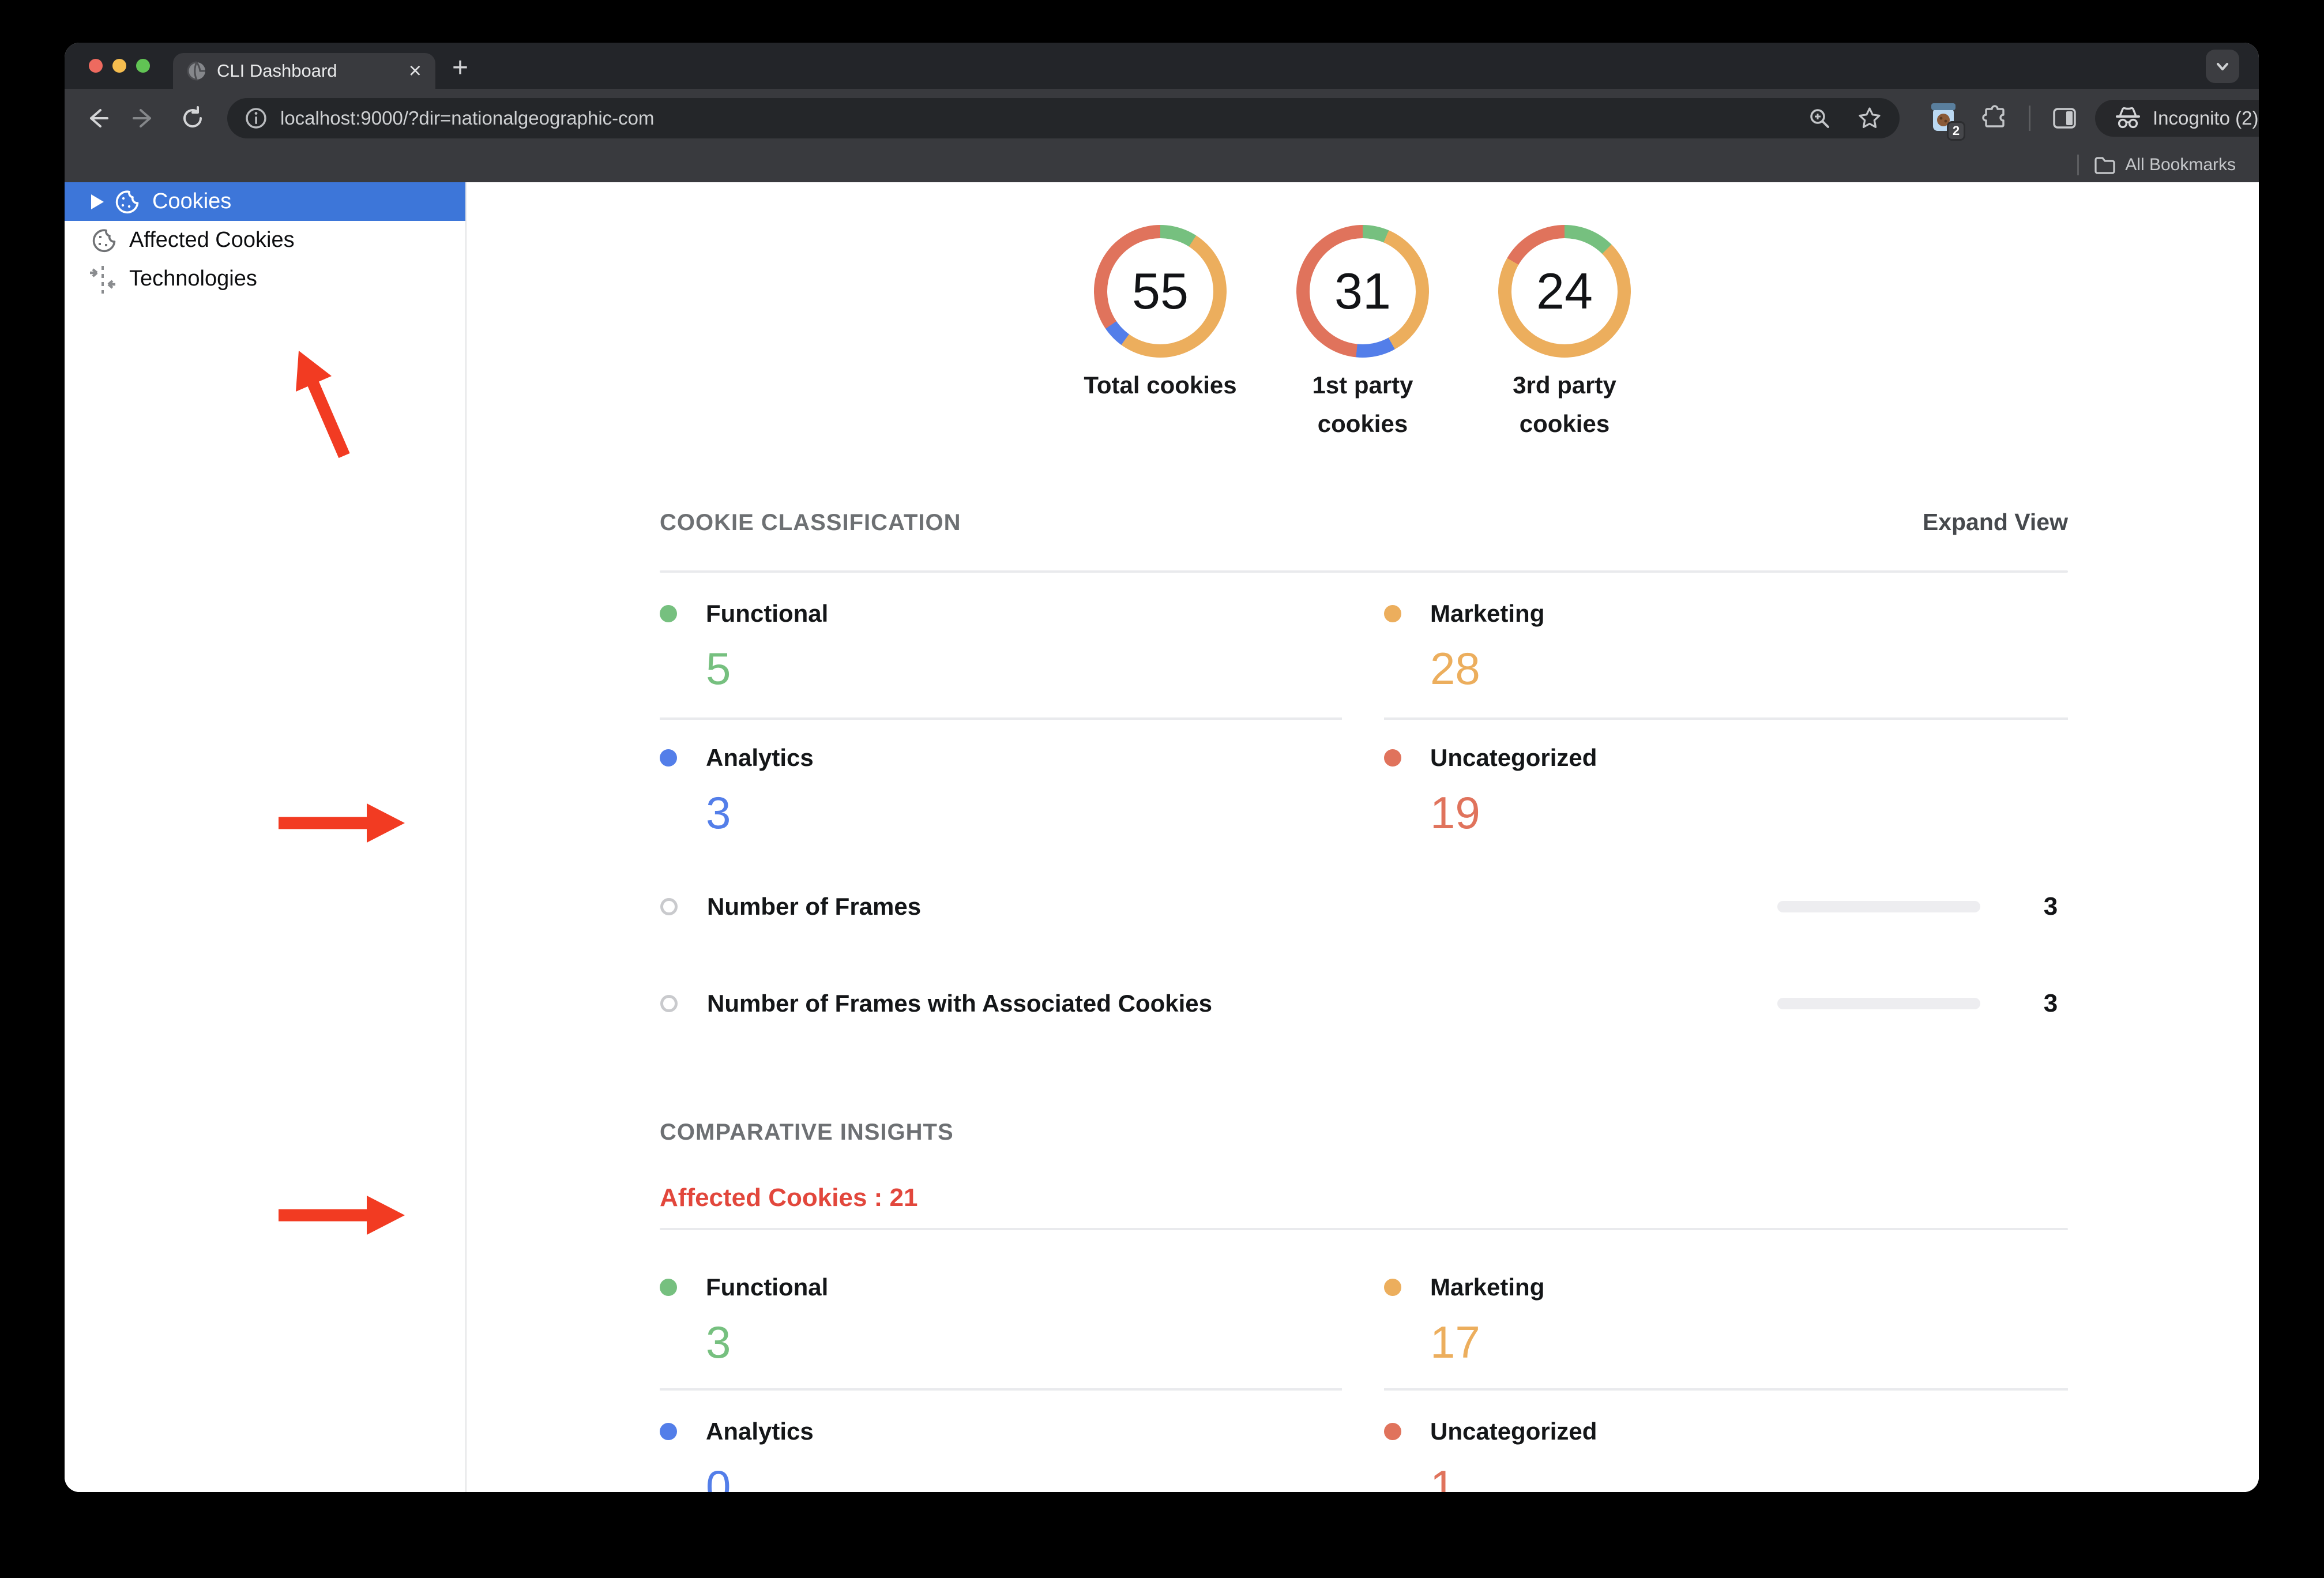  I want to click on affected-cookies-count: Affected Cookies : 21, so click(789, 1198).